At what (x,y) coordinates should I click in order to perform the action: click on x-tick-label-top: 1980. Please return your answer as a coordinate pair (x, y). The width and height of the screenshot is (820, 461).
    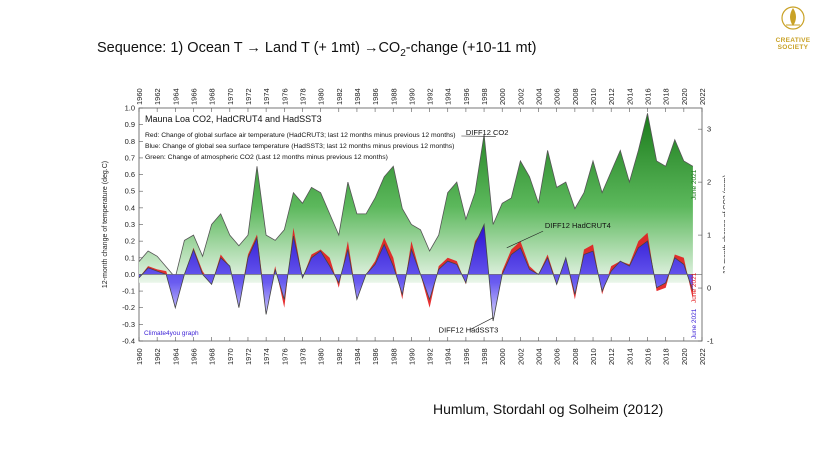
    Looking at the image, I should click on (321, 96).